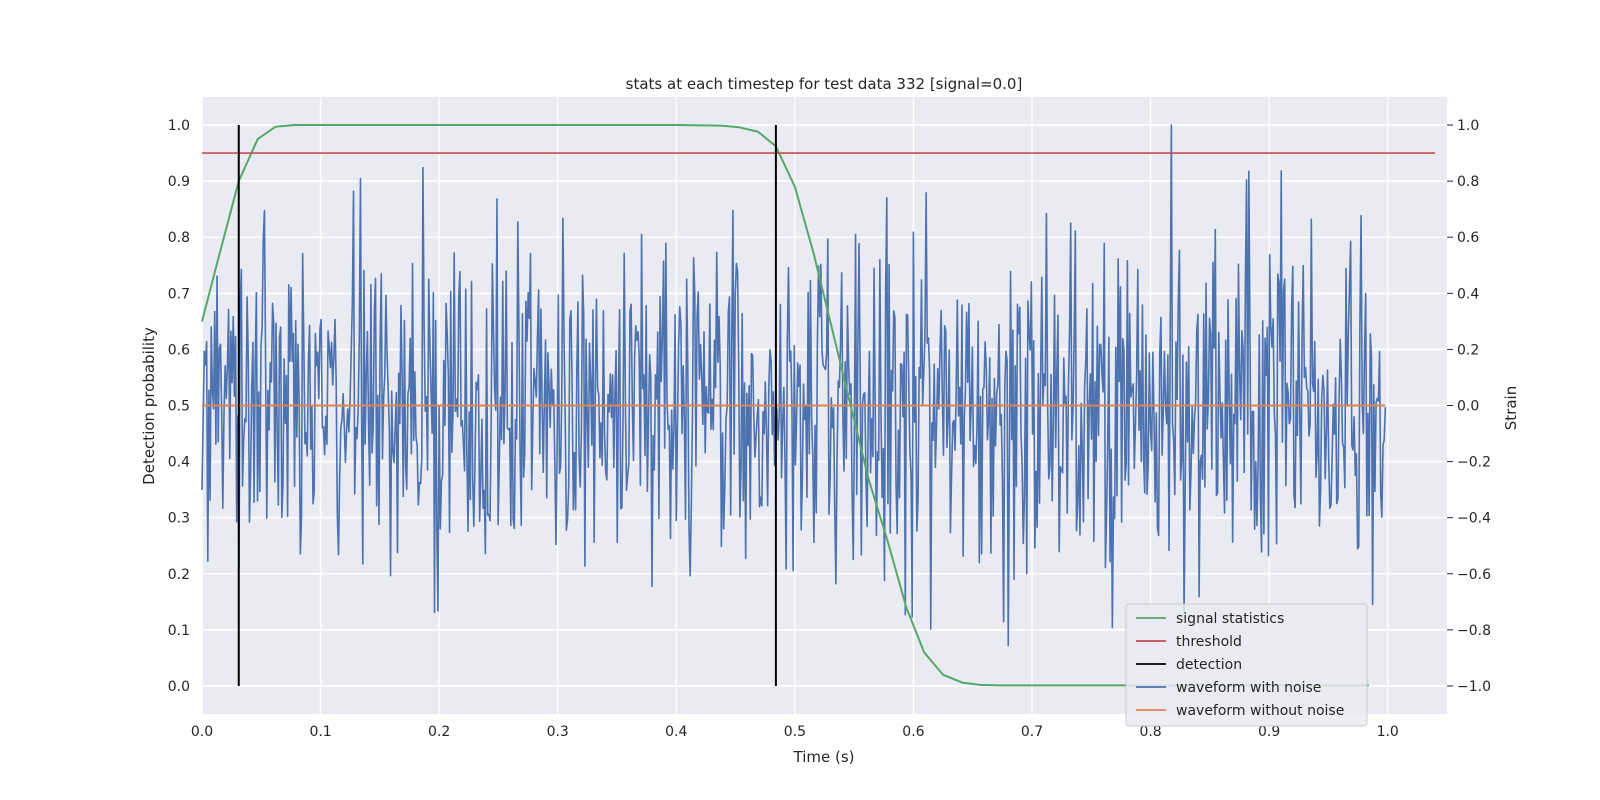 The image size is (1600, 800). I want to click on y-tick-label: 0.0, so click(179, 687).